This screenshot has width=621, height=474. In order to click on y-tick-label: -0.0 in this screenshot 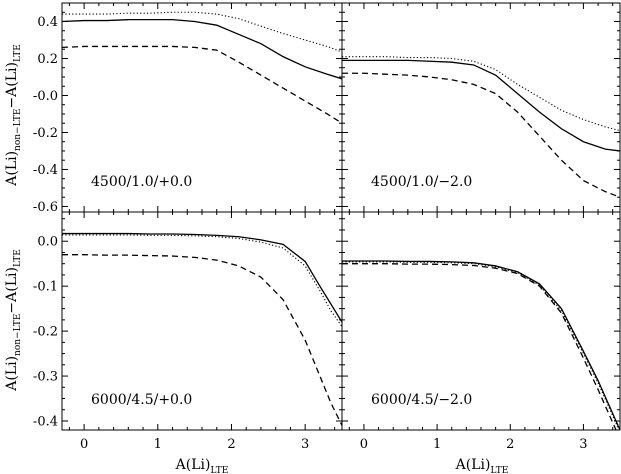, I will do `click(45, 96)`.